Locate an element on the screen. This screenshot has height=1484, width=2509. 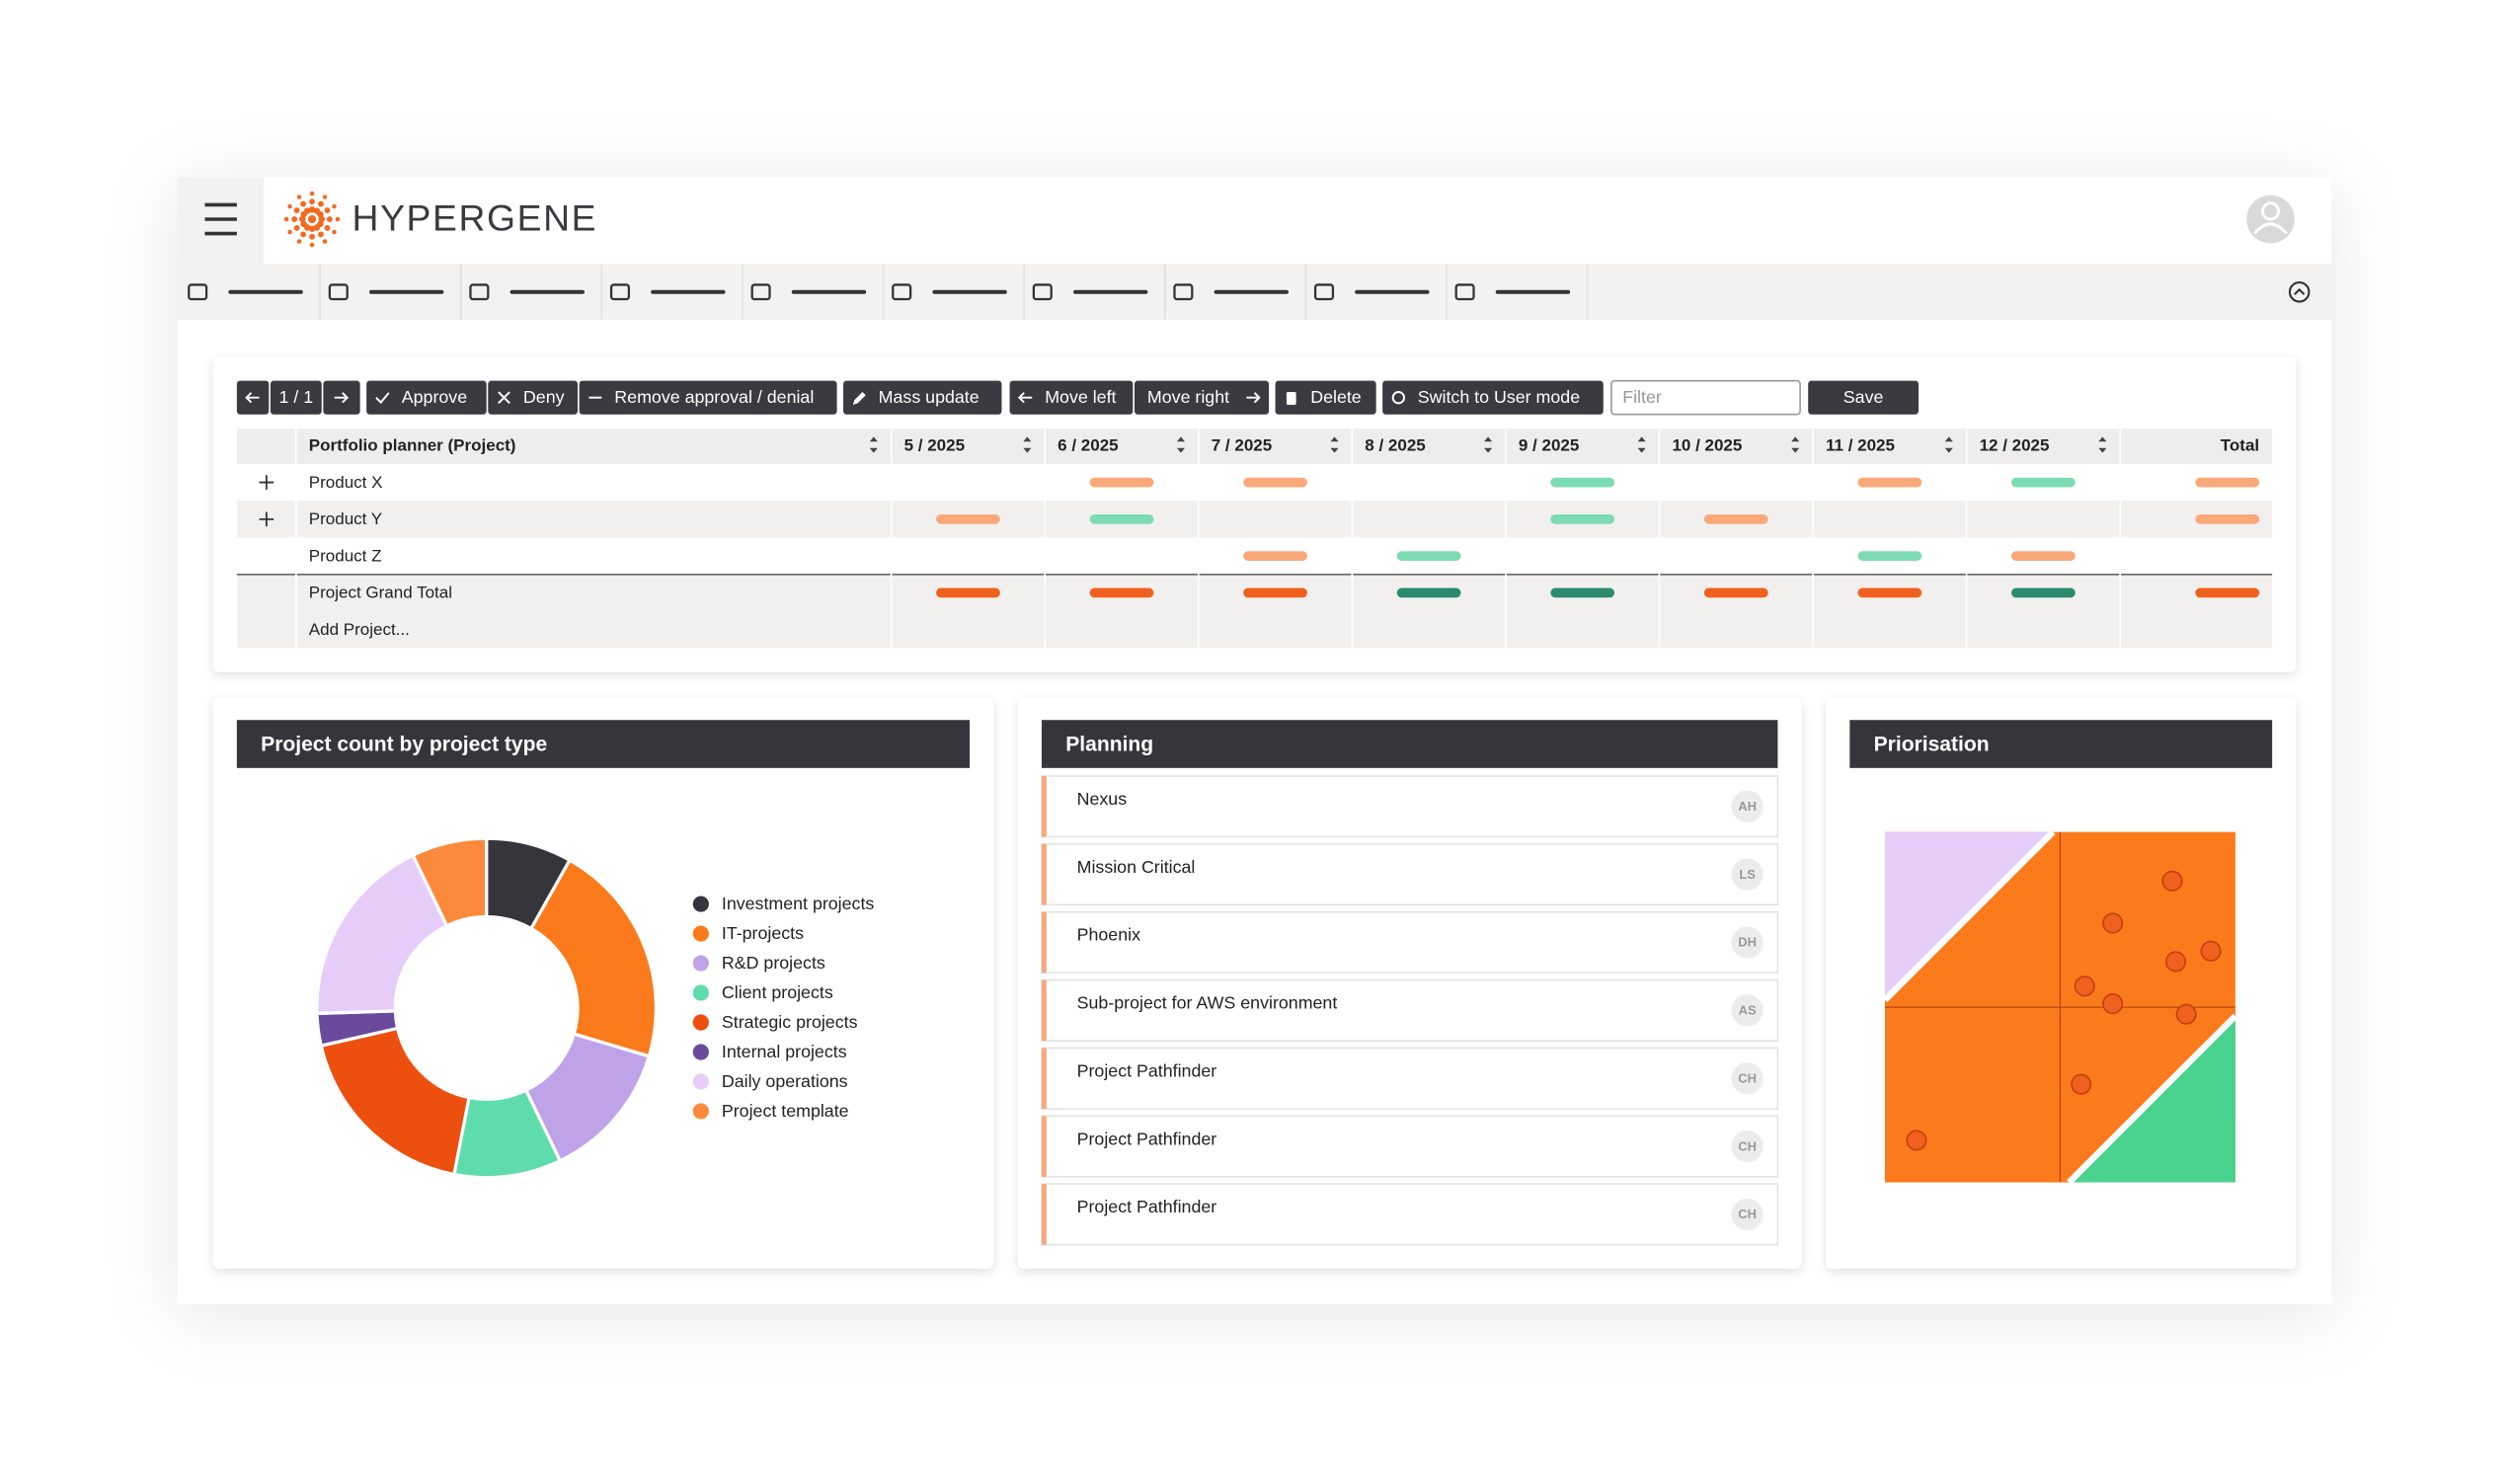
planning-item: Nexus AH is located at coordinates (1410, 807).